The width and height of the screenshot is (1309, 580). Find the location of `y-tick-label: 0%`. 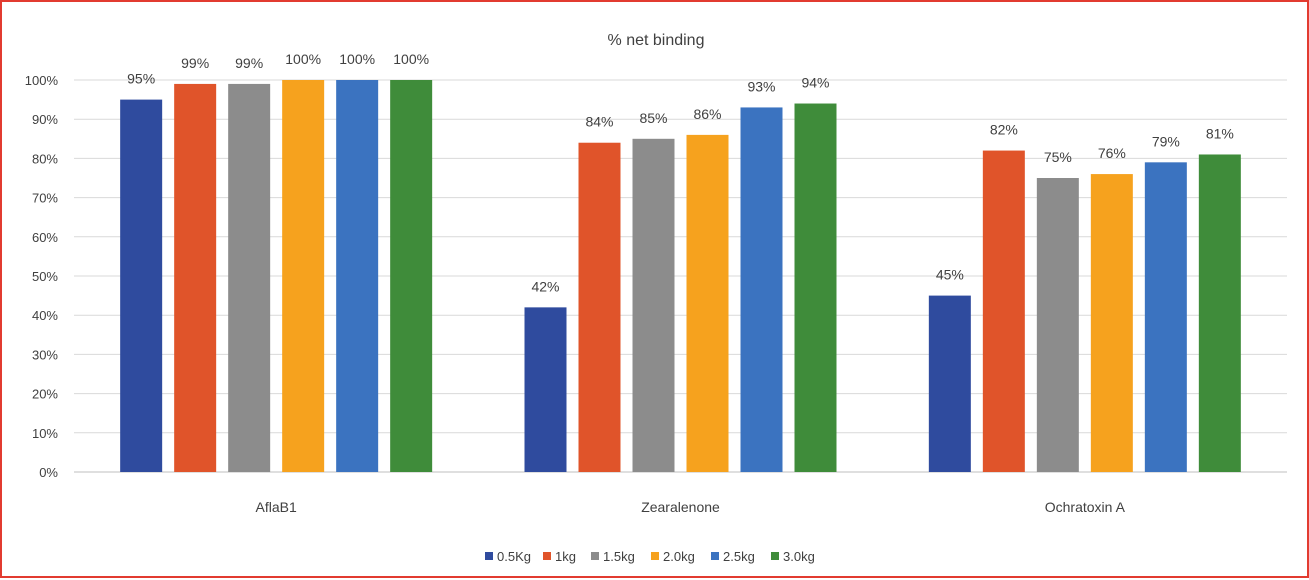

y-tick-label: 0% is located at coordinates (48, 472).